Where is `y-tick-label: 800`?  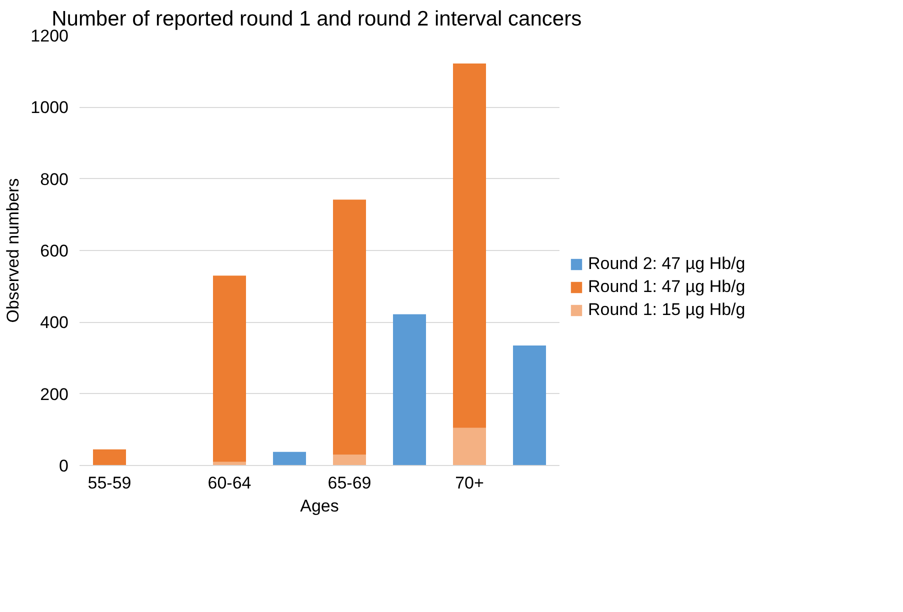 y-tick-label: 800 is located at coordinates (54, 179).